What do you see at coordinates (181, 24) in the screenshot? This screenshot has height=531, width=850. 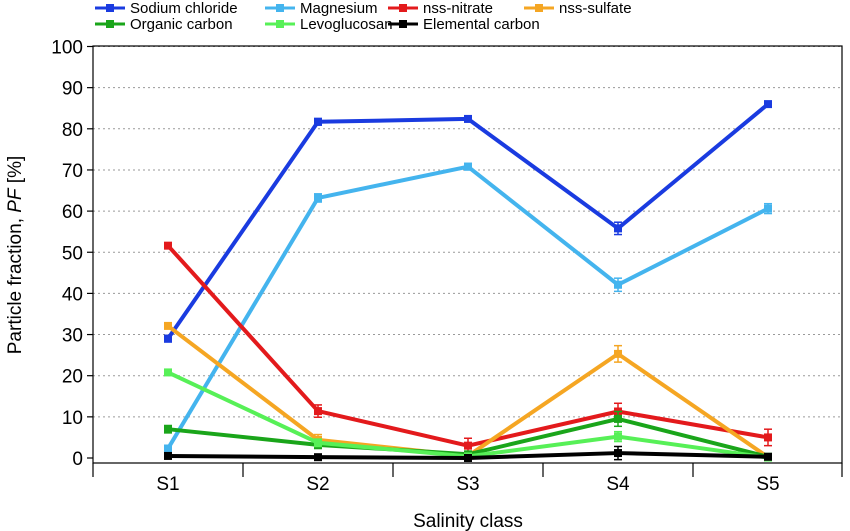 I see `legend-label: Organic carbon` at bounding box center [181, 24].